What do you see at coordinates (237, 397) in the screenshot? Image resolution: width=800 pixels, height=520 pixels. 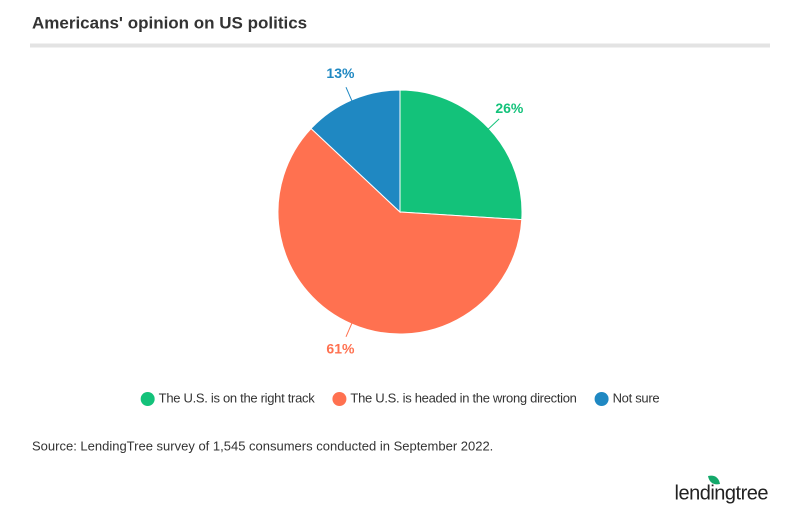 I see `legend-label: The U.S. is on the right track` at bounding box center [237, 397].